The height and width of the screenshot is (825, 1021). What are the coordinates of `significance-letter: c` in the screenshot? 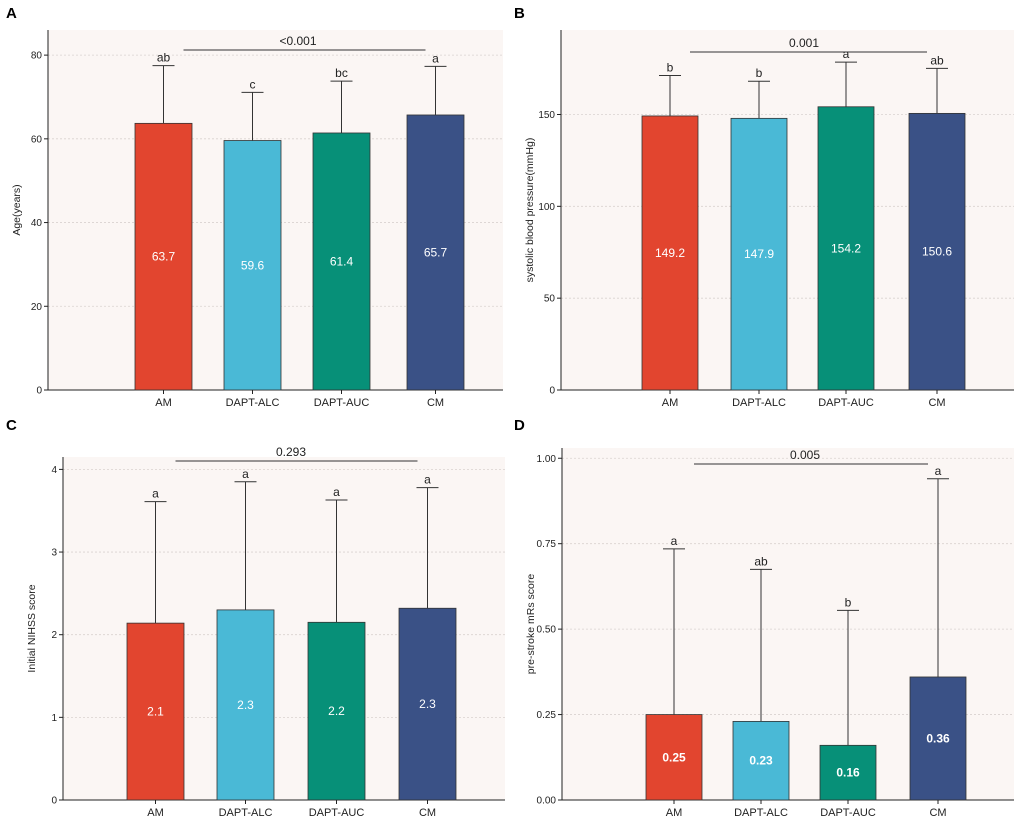 It's located at (253, 84).